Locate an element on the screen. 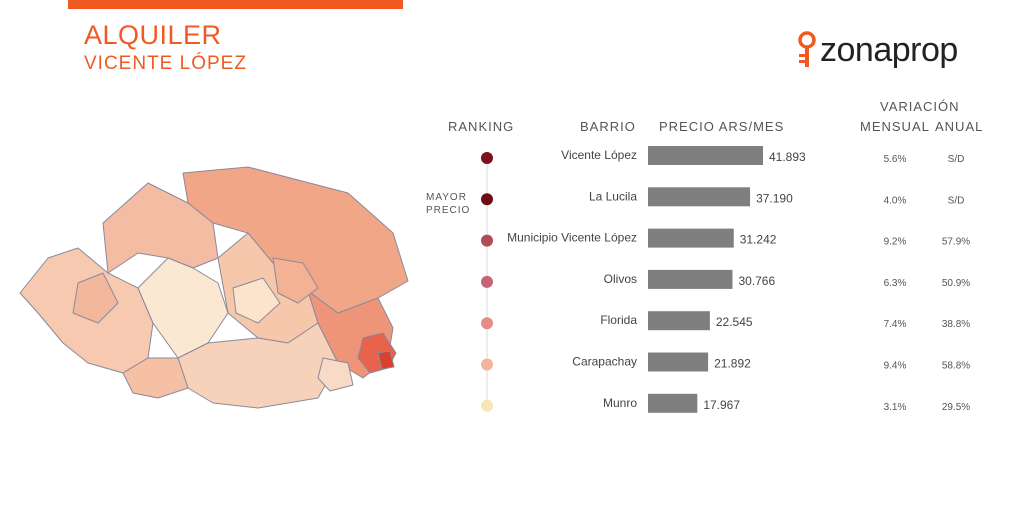 The width and height of the screenshot is (1024, 523). key-icon is located at coordinates (807, 49).